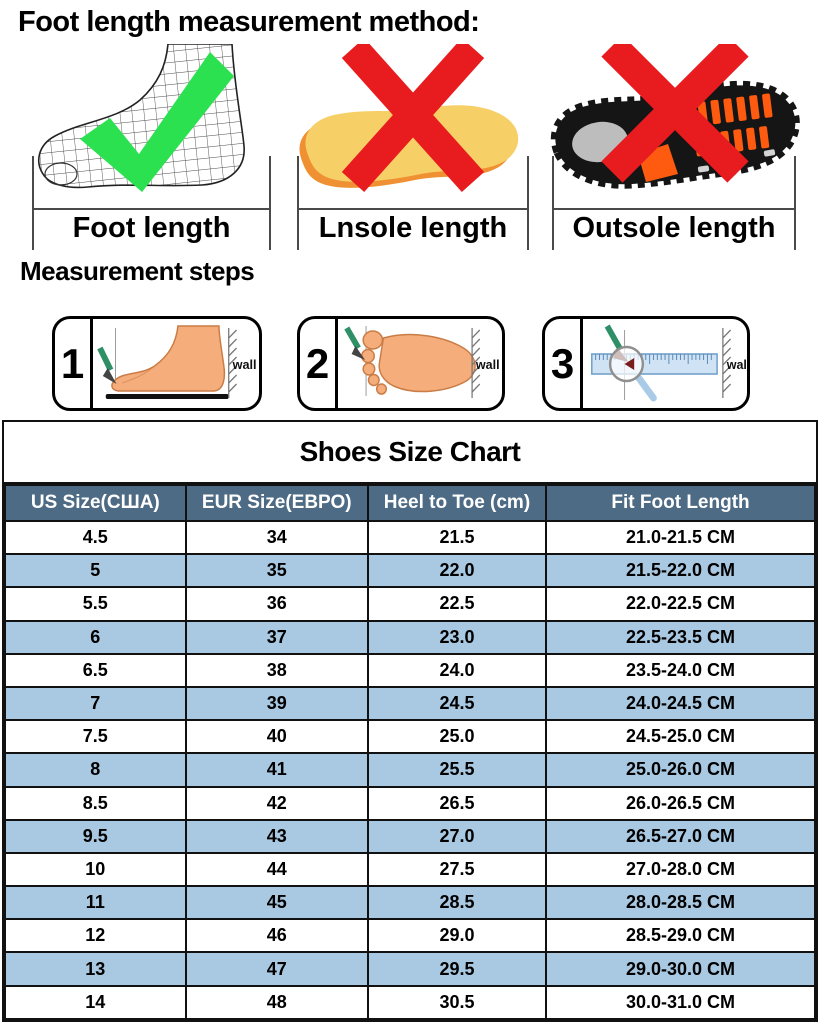 The height and width of the screenshot is (1024, 820). I want to click on table-cell: 22.5-23.5 CM, so click(680, 637).